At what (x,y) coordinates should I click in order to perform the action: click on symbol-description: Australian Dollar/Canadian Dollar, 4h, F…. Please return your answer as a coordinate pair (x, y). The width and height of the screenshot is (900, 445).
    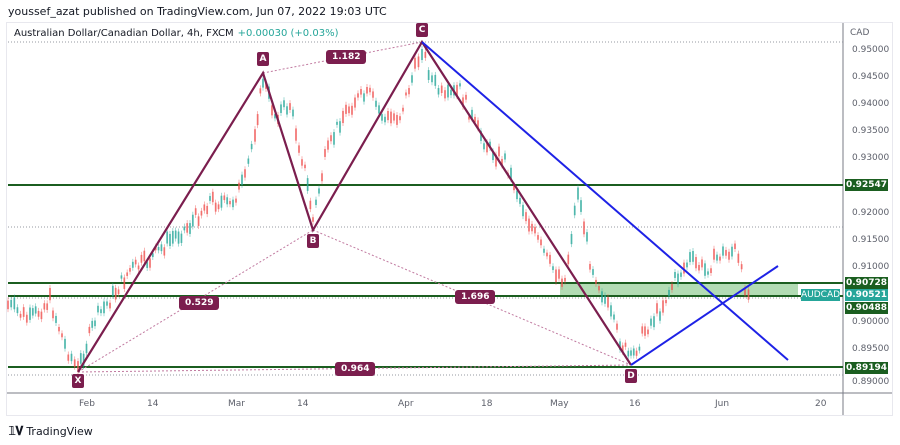
    Looking at the image, I should click on (124, 33).